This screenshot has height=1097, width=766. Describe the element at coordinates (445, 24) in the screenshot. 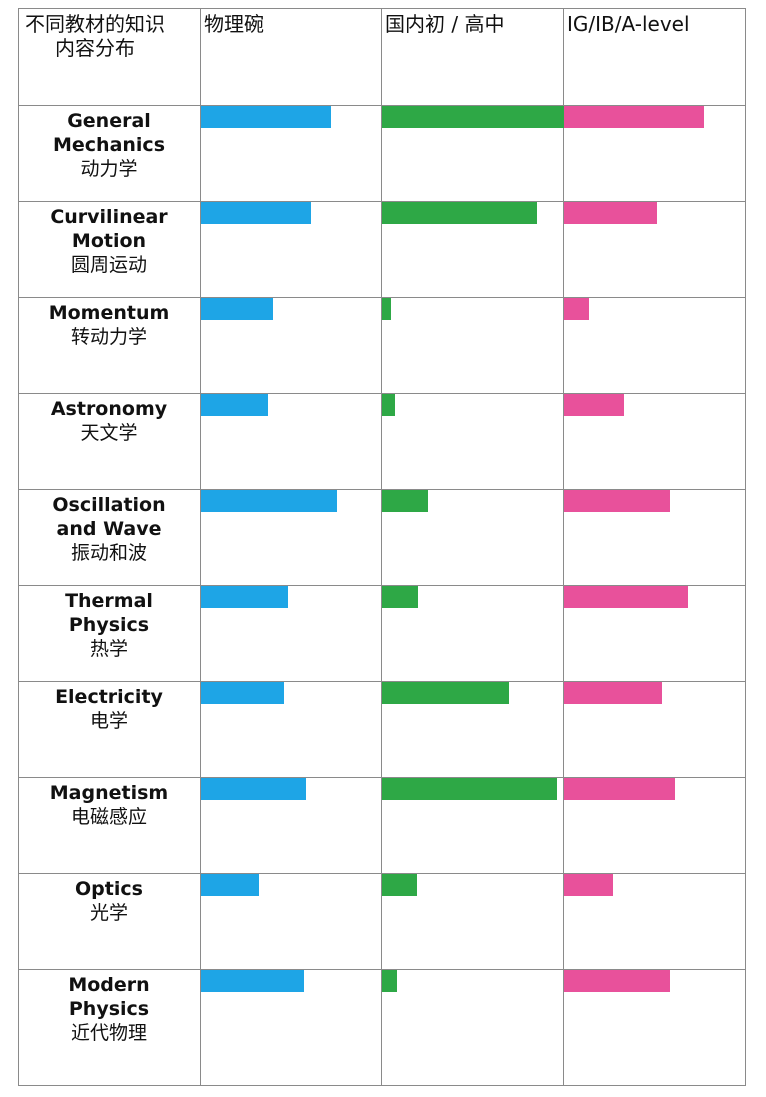

I see `column-header: 国内初 / 高中` at that location.